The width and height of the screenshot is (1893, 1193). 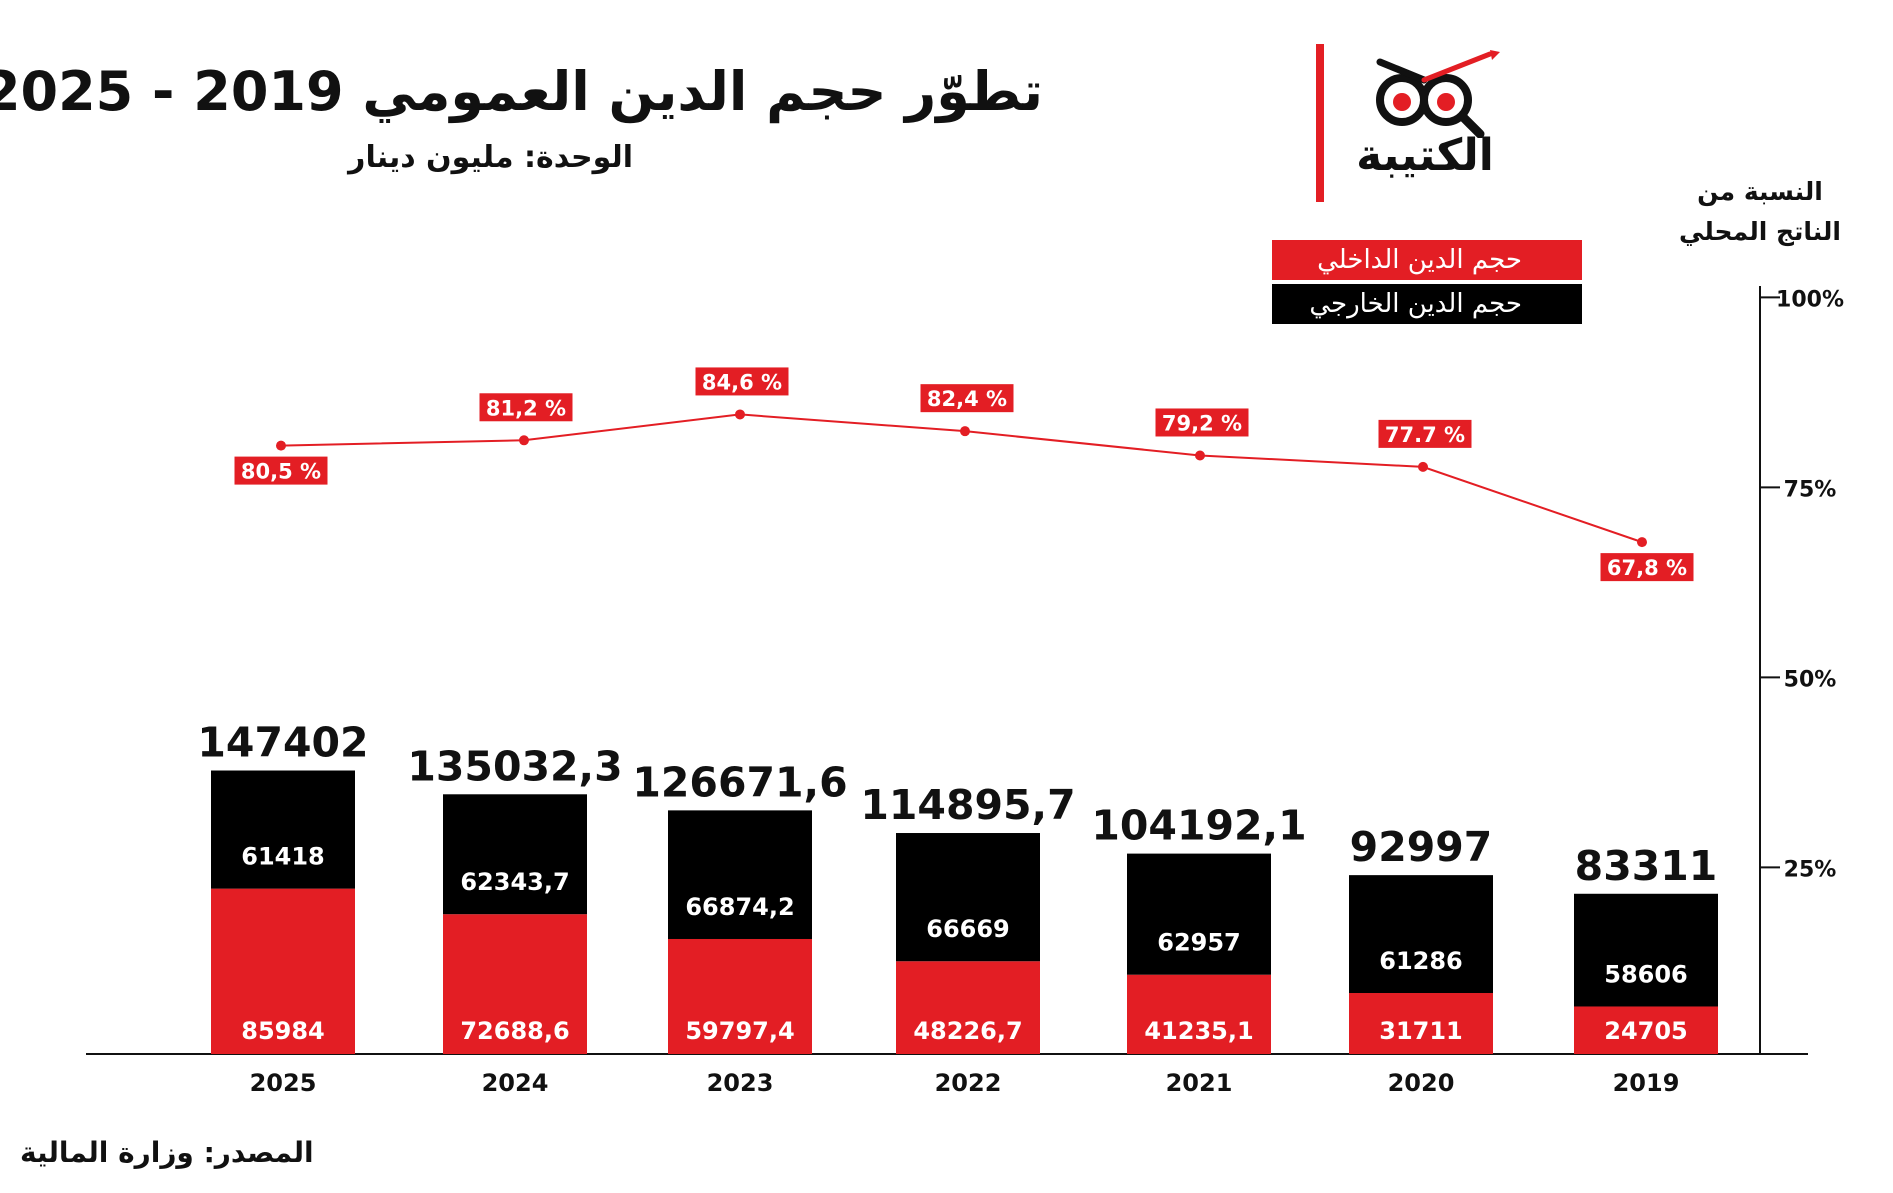 What do you see at coordinates (1199, 943) in the screenshot?
I see `data-label-external: 62957` at bounding box center [1199, 943].